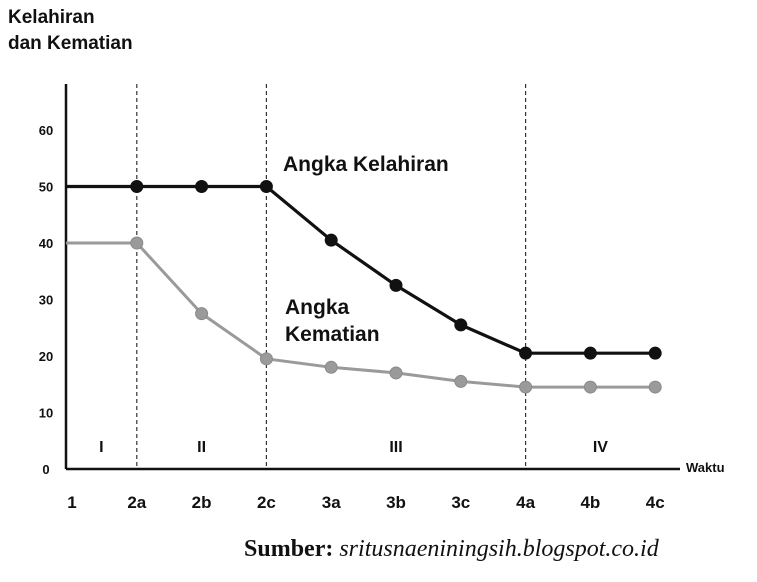 The height and width of the screenshot is (582, 757). I want to click on y-axis-title-line: Kelahiran, so click(51, 17).